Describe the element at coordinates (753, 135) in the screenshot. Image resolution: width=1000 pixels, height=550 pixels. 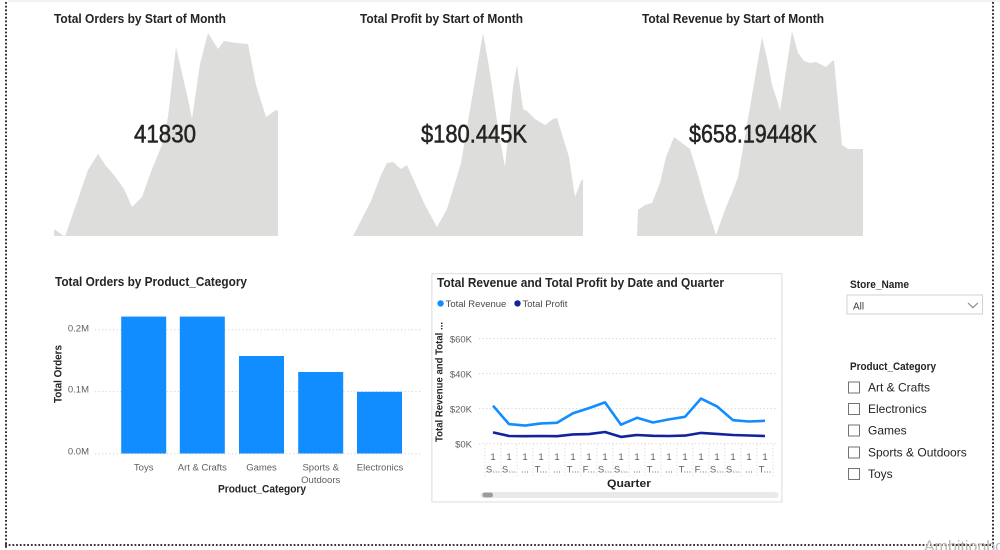
I see `svg-text: $658.19448K` at that location.